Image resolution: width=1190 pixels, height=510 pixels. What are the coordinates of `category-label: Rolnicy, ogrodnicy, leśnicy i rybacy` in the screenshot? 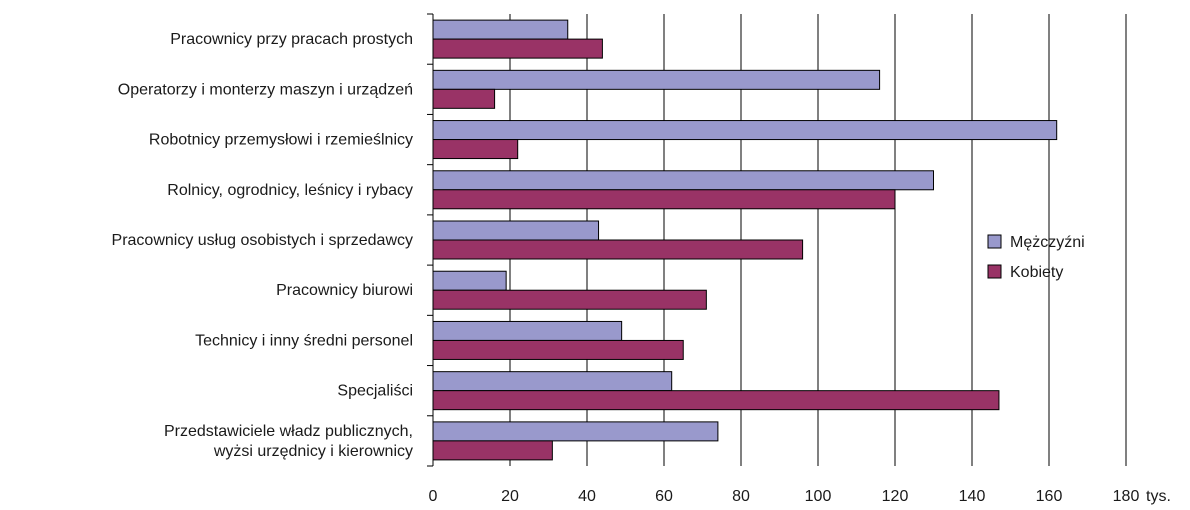 It's located at (290, 190).